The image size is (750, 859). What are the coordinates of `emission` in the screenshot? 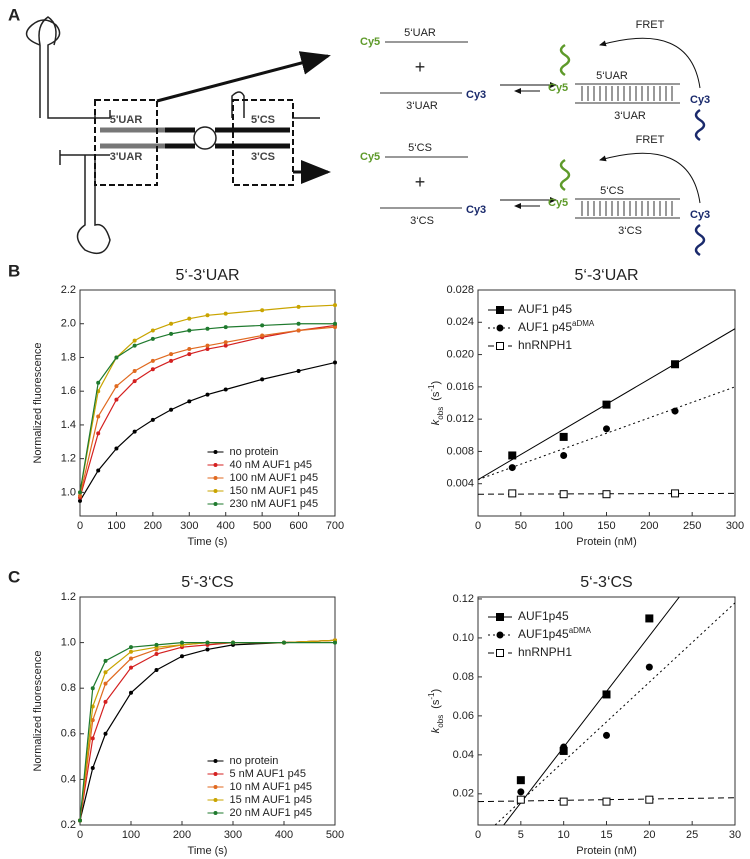 It's located at (565, 175).